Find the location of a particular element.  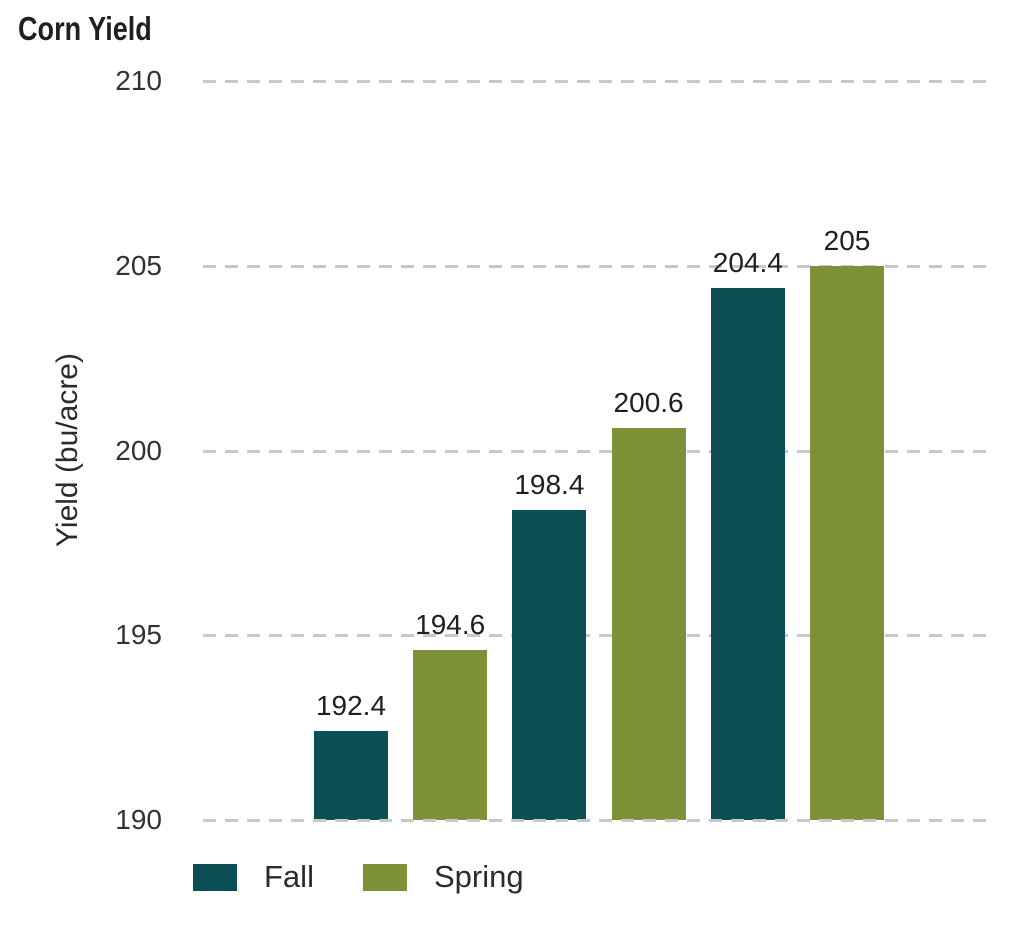

chart-title: Corn Yield is located at coordinates (85, 28).